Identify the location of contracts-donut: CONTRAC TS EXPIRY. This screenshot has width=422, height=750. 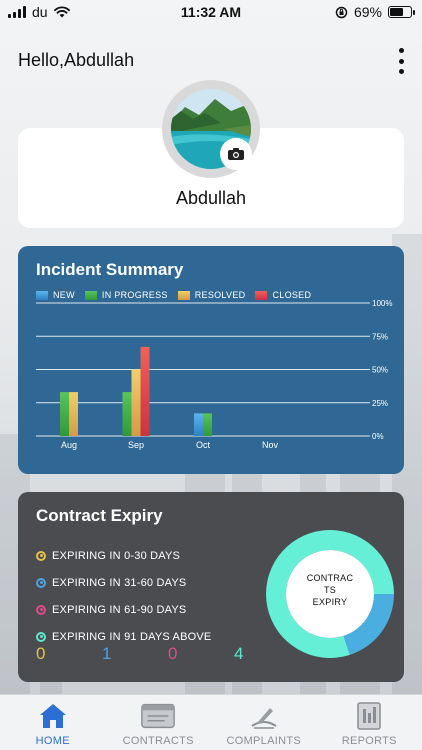
(330, 594).